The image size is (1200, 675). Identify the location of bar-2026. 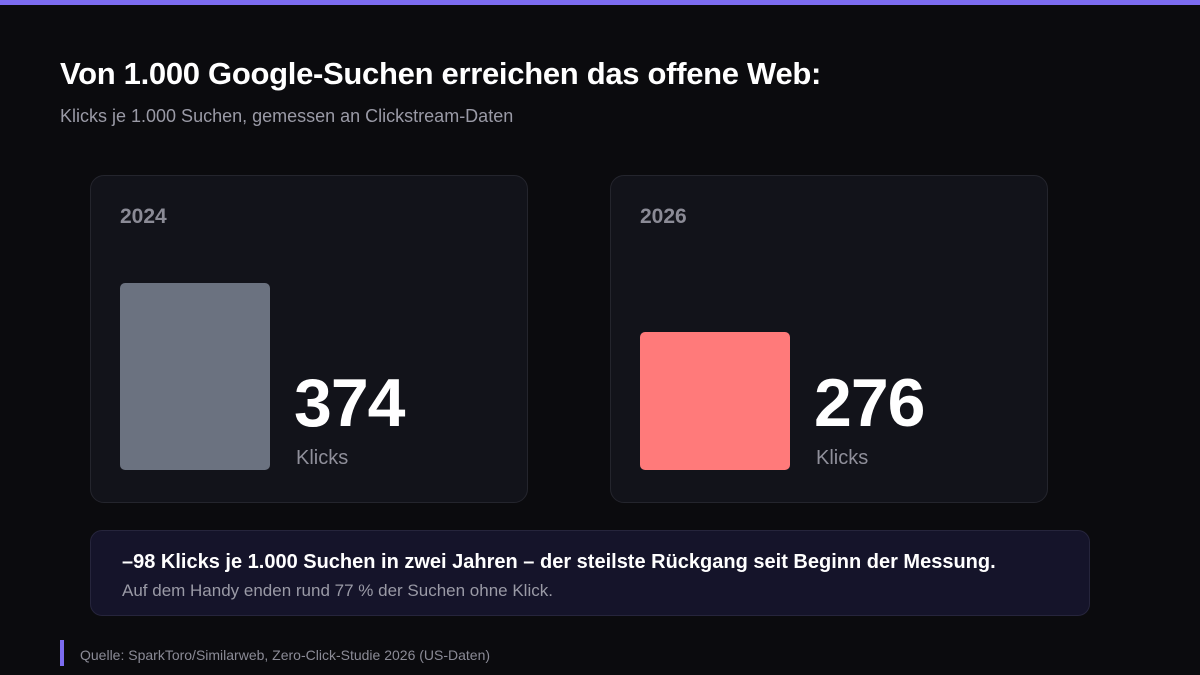
(715, 401).